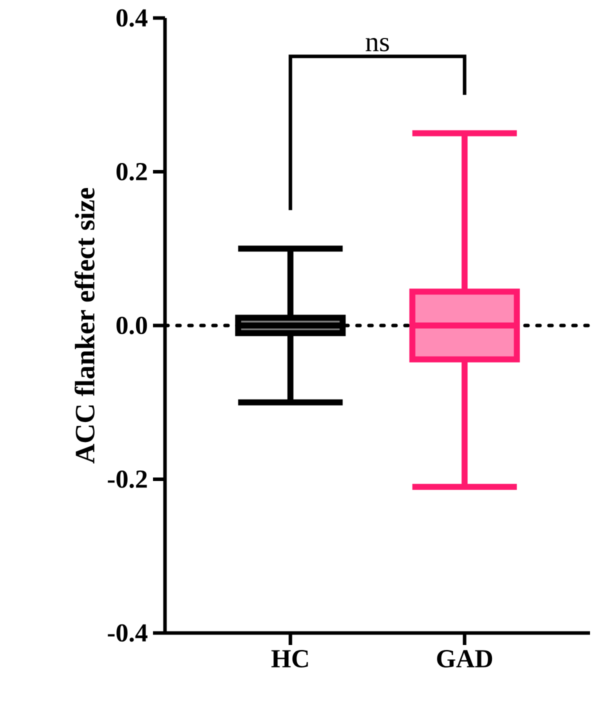 Image resolution: width=592 pixels, height=711 pixels. What do you see at coordinates (132, 325) in the screenshot?
I see `y-tick-label: 0.0` at bounding box center [132, 325].